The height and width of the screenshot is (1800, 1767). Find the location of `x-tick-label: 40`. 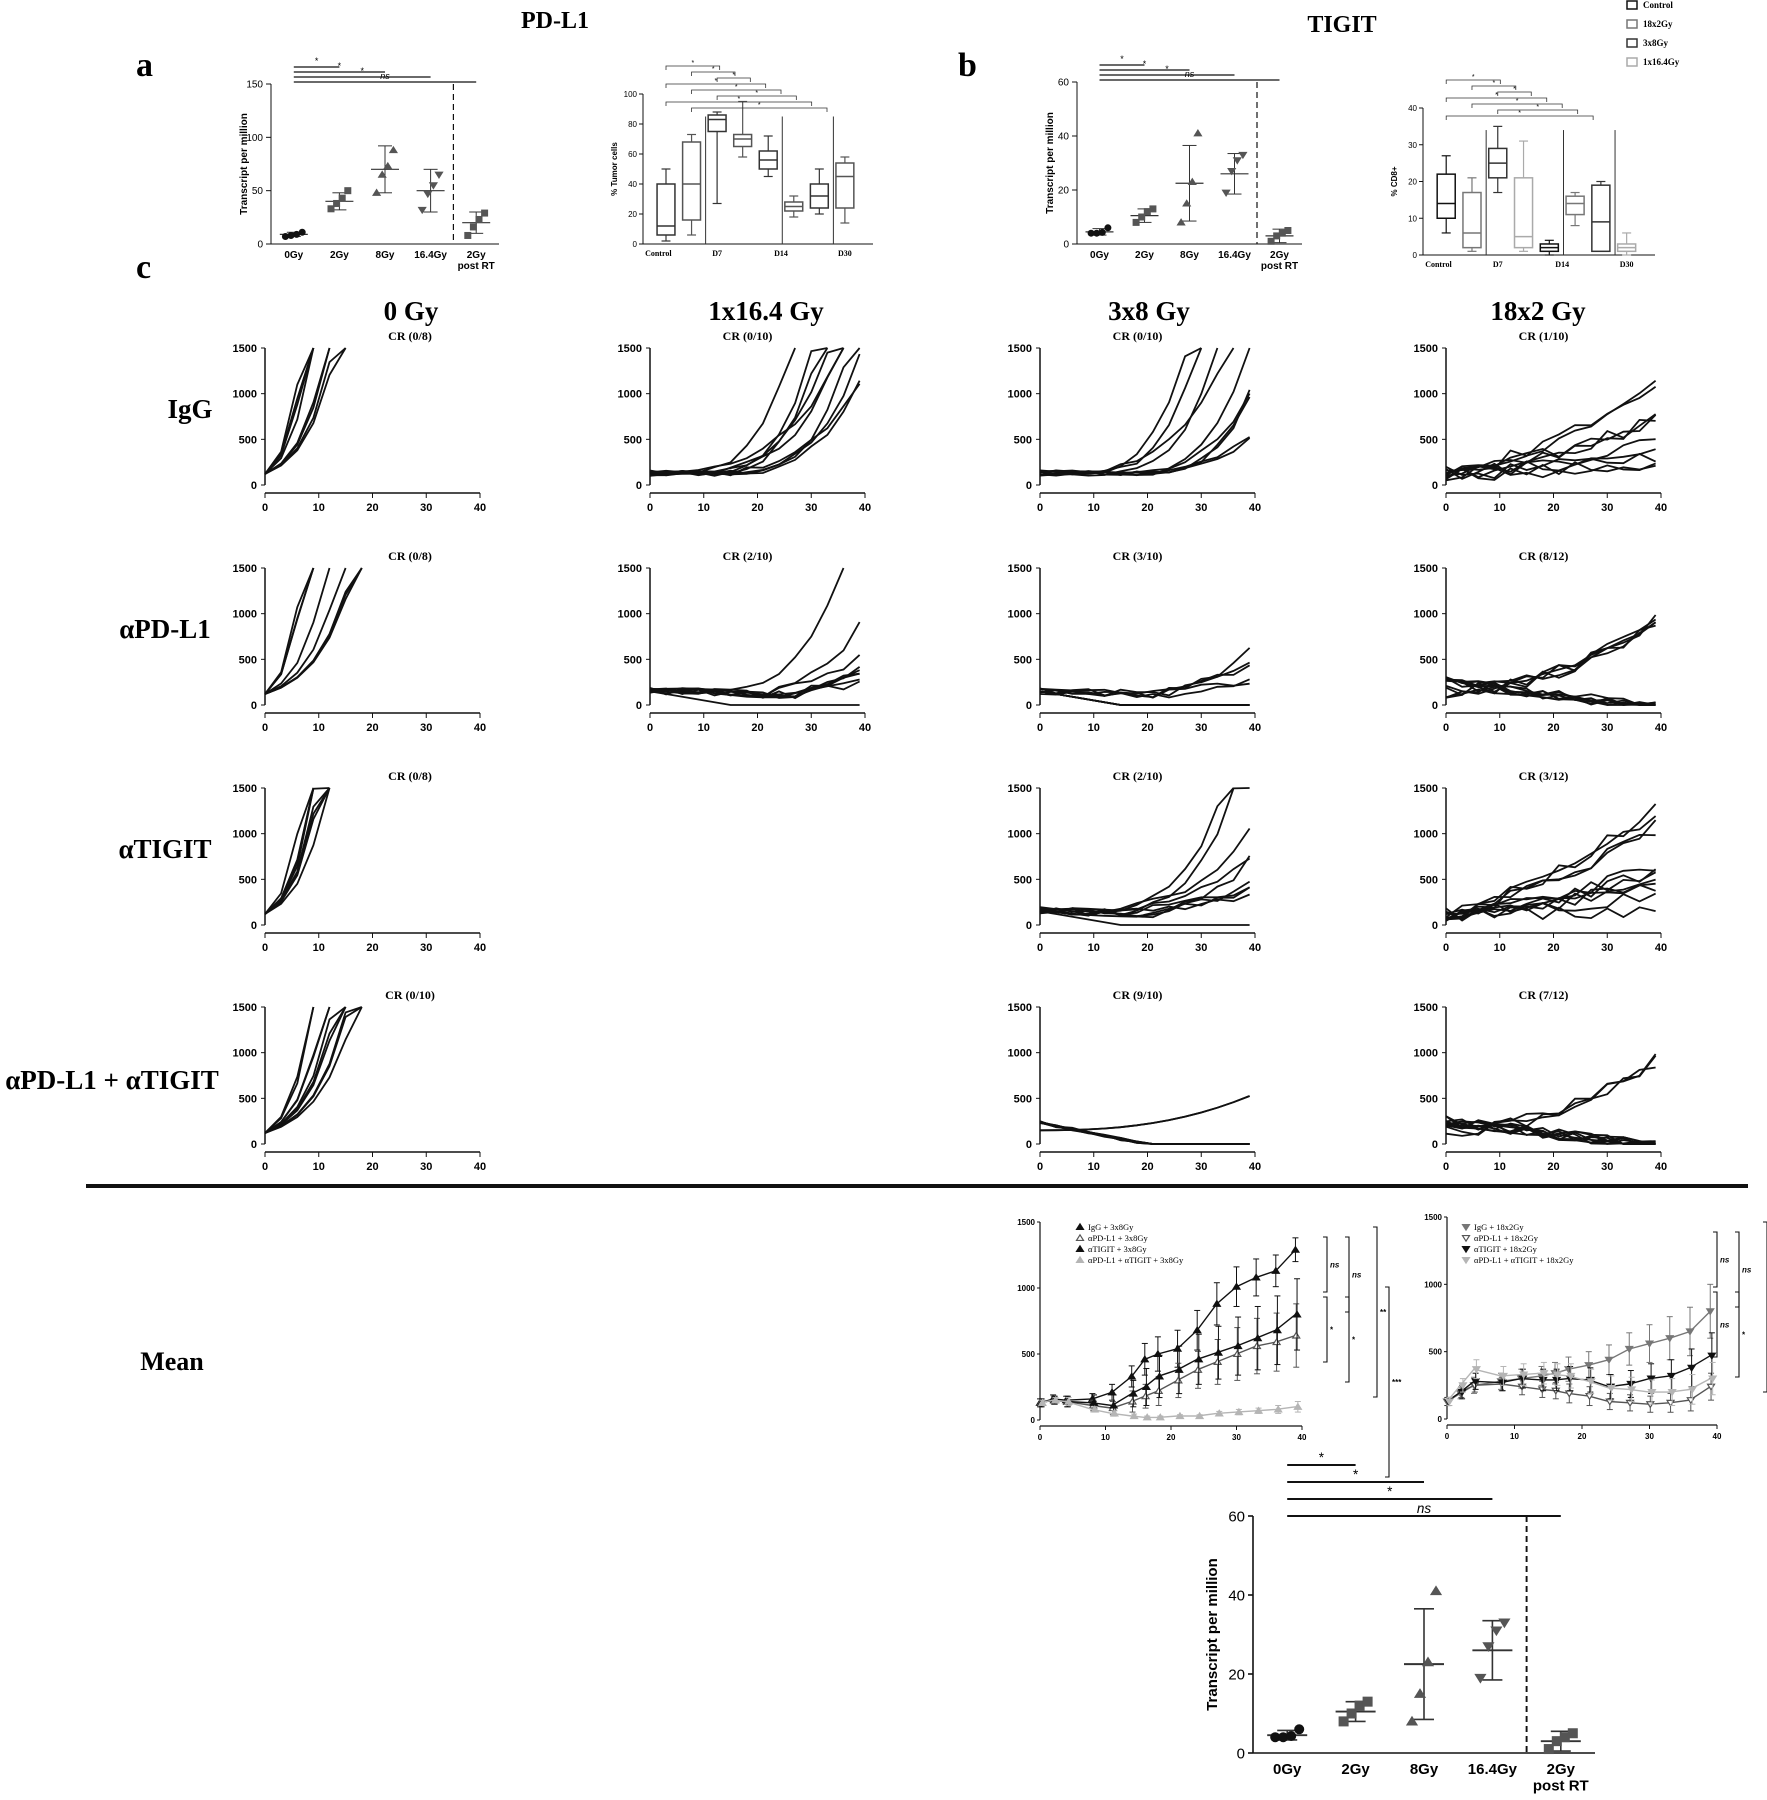

x-tick-label: 40 is located at coordinates (1255, 728).